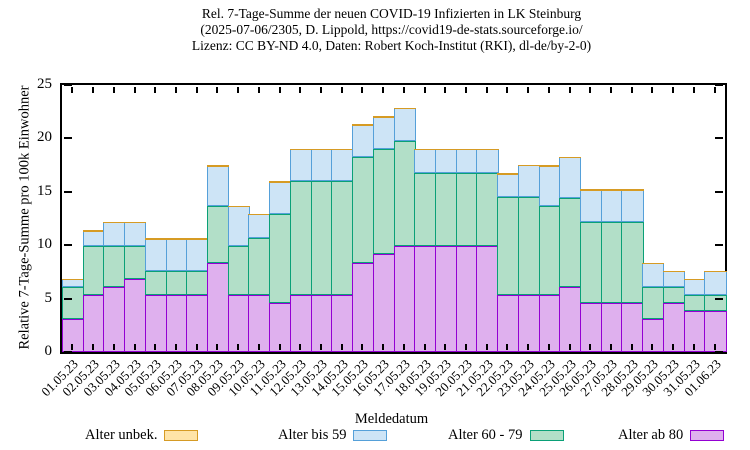 Image resolution: width=750 pixels, height=450 pixels. Describe the element at coordinates (391, 419) in the screenshot. I see `x-axis-label: Meldedatum` at that location.